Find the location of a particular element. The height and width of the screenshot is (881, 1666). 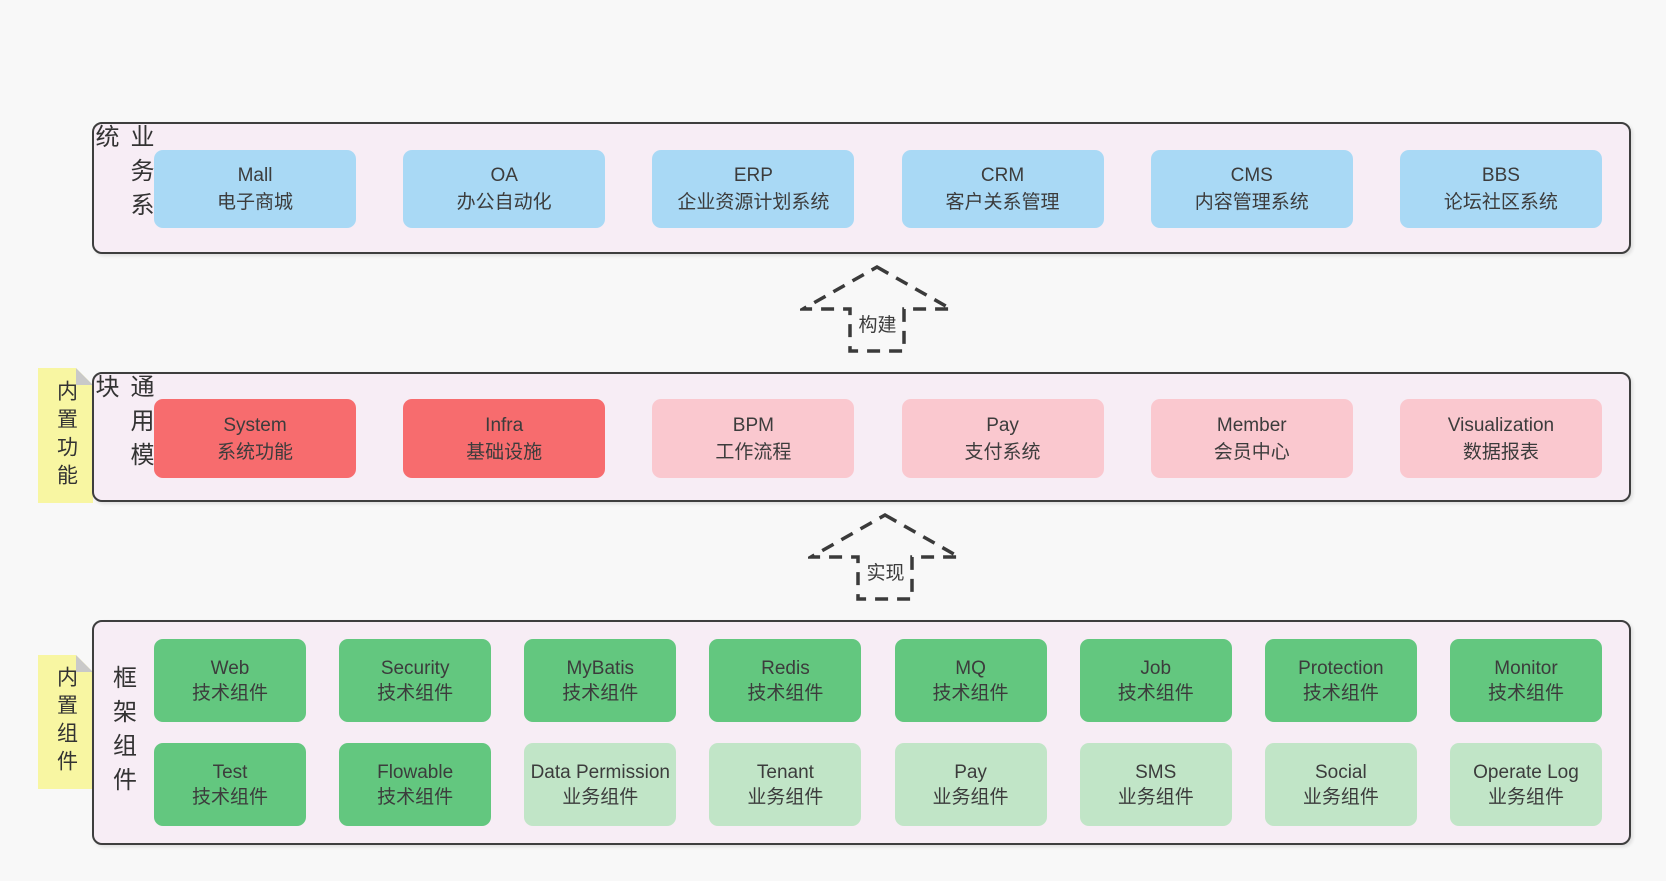

box-title: Social is located at coordinates (1340, 772).